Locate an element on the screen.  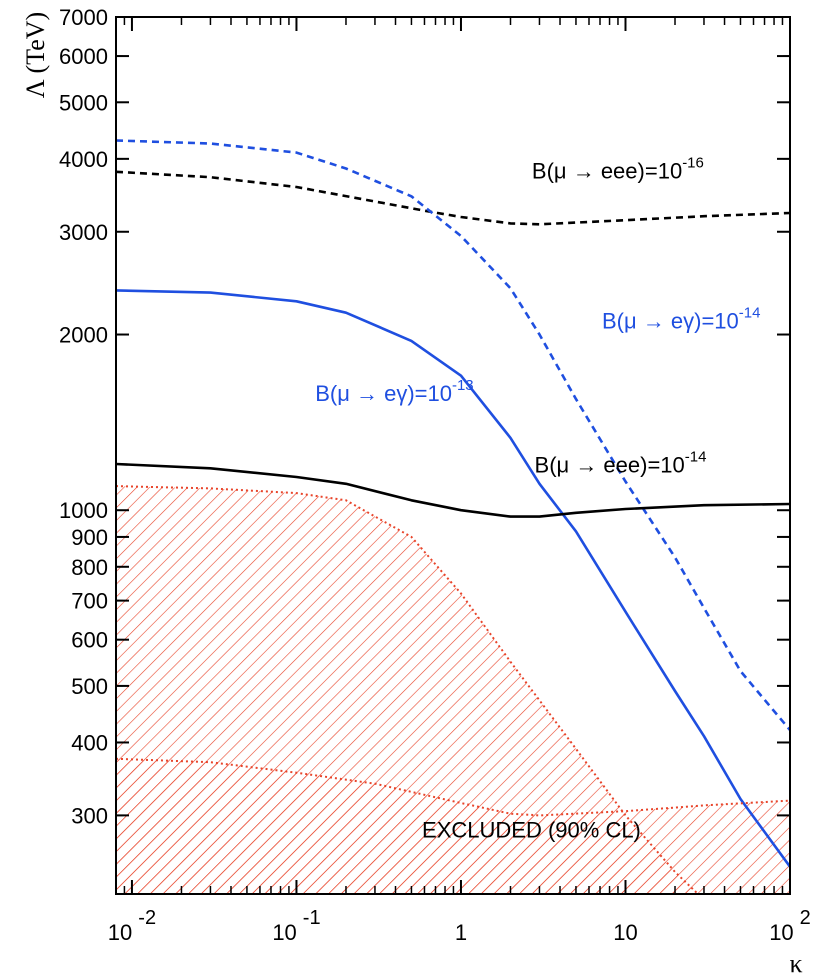
x-tick-label: 10 is located at coordinates (625, 932).